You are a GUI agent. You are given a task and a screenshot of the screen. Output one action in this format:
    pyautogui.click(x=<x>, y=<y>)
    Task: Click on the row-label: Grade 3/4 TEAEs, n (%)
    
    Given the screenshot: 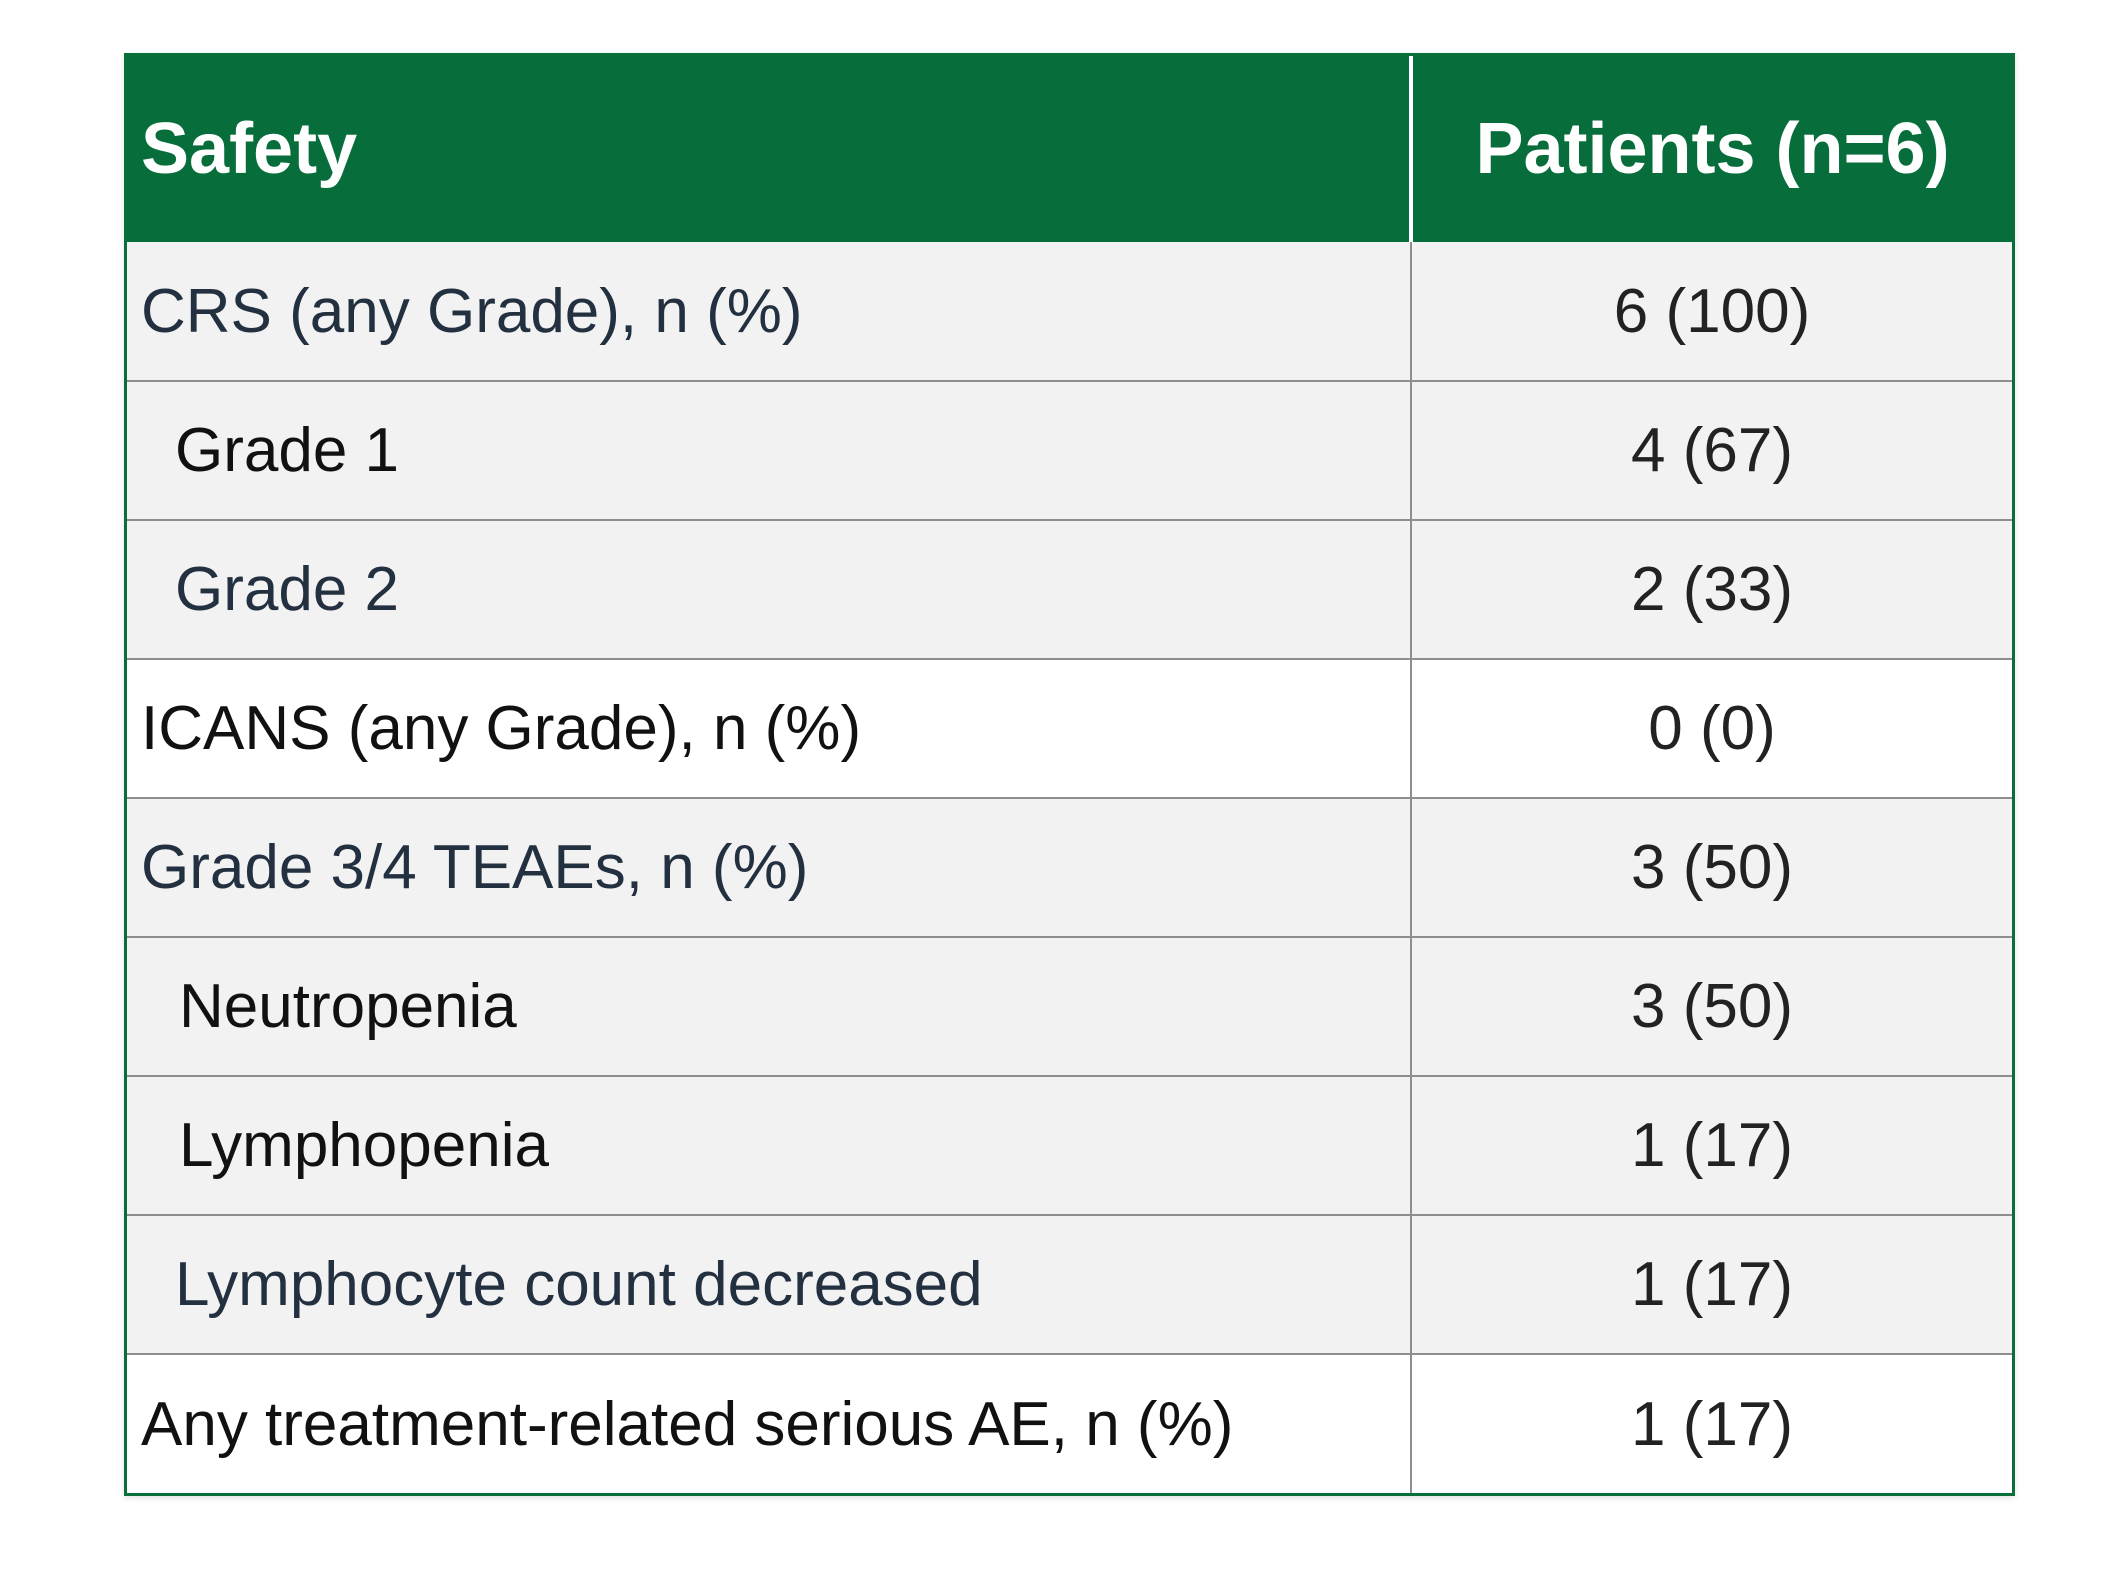 What is the action you would take?
    pyautogui.click(x=769, y=867)
    